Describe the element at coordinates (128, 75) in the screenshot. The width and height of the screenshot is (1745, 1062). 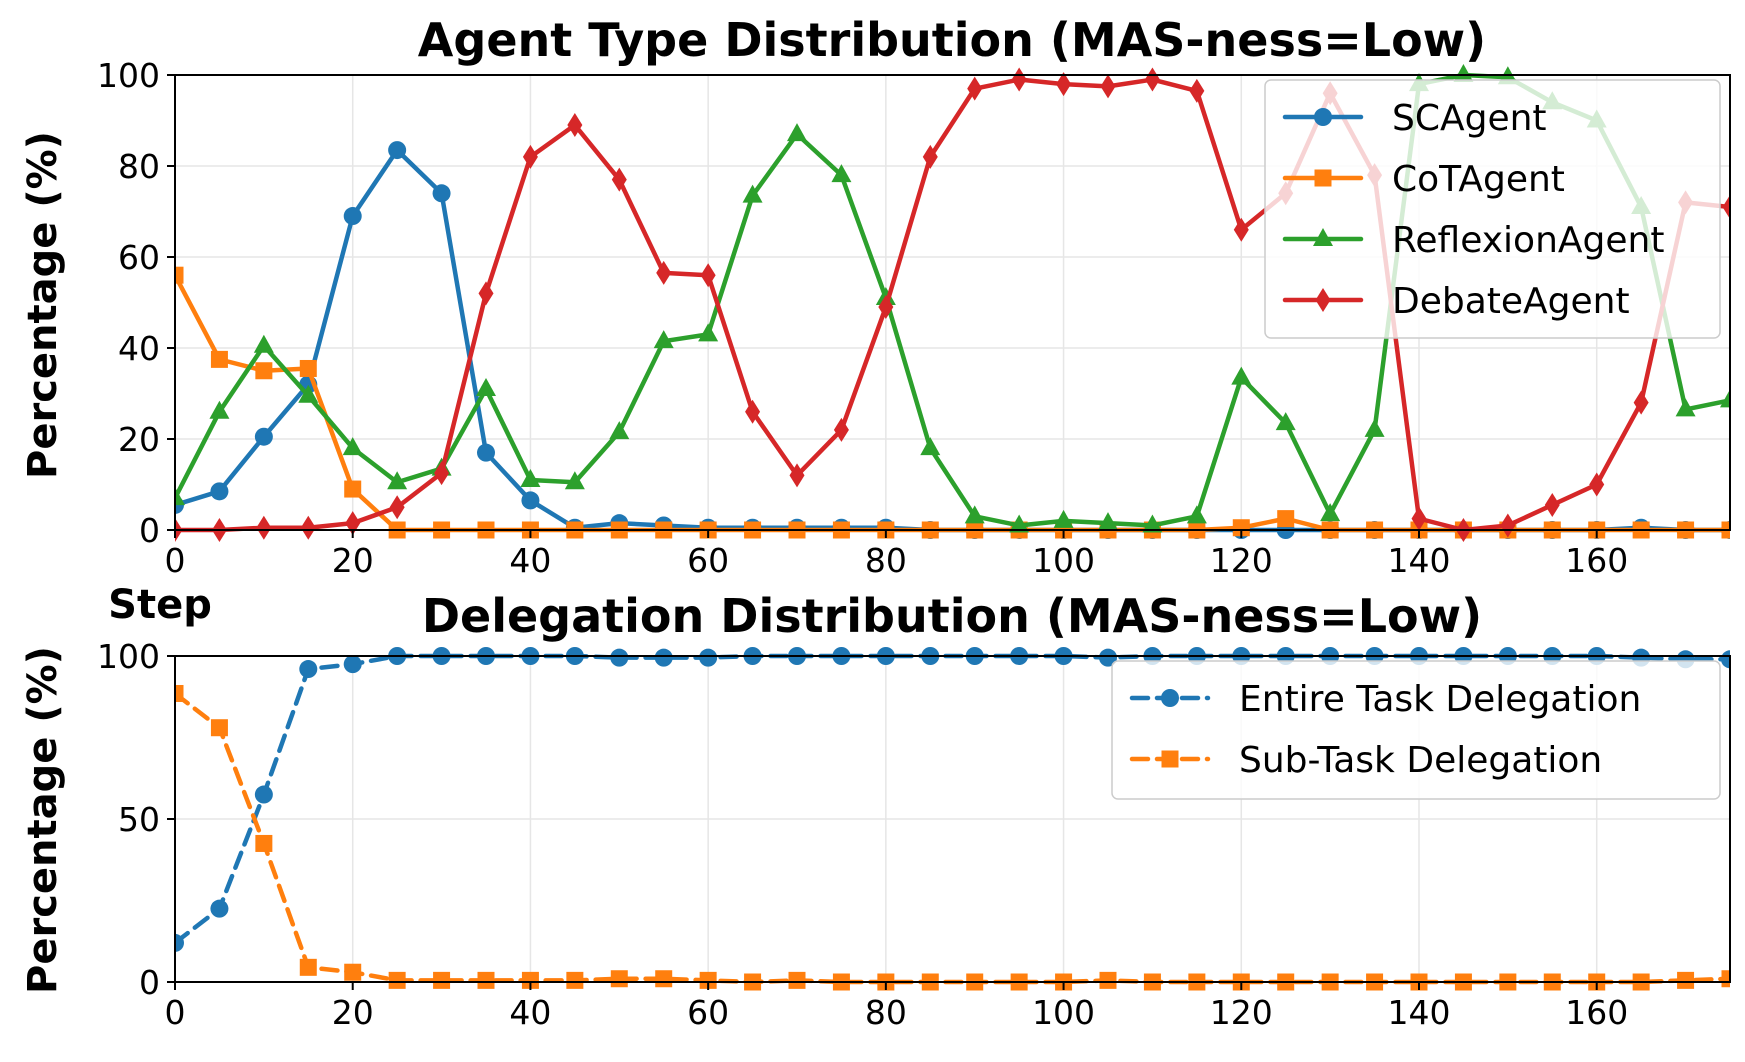
I see `y-tick-label: 100` at that location.